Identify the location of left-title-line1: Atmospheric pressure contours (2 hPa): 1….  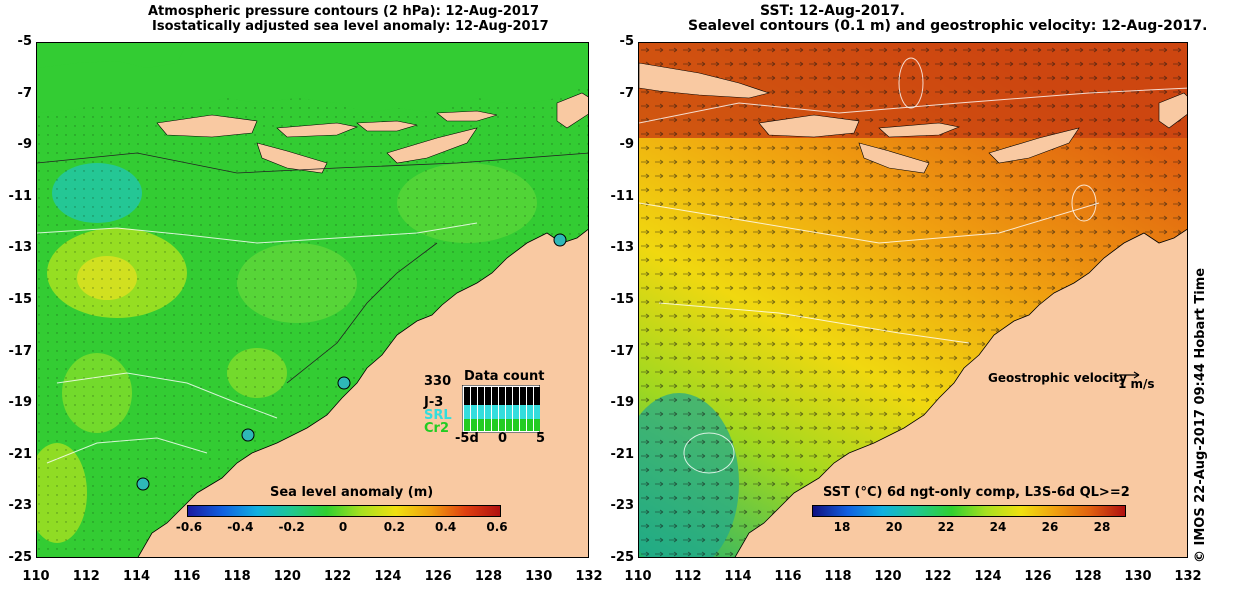
(344, 11).